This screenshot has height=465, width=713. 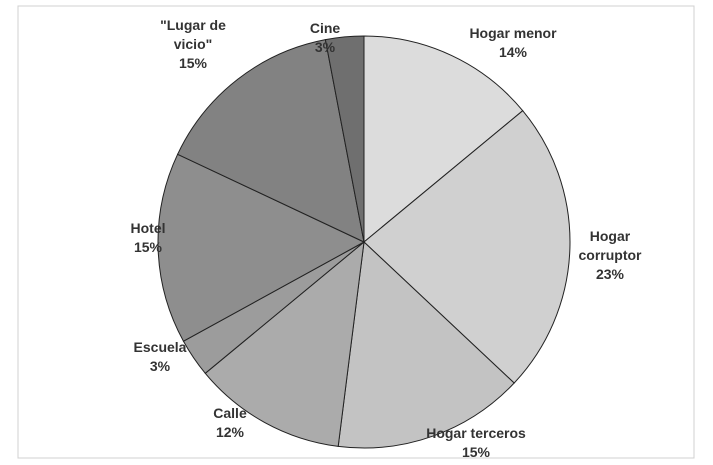 What do you see at coordinates (148, 228) in the screenshot?
I see `category-name: Hotel` at bounding box center [148, 228].